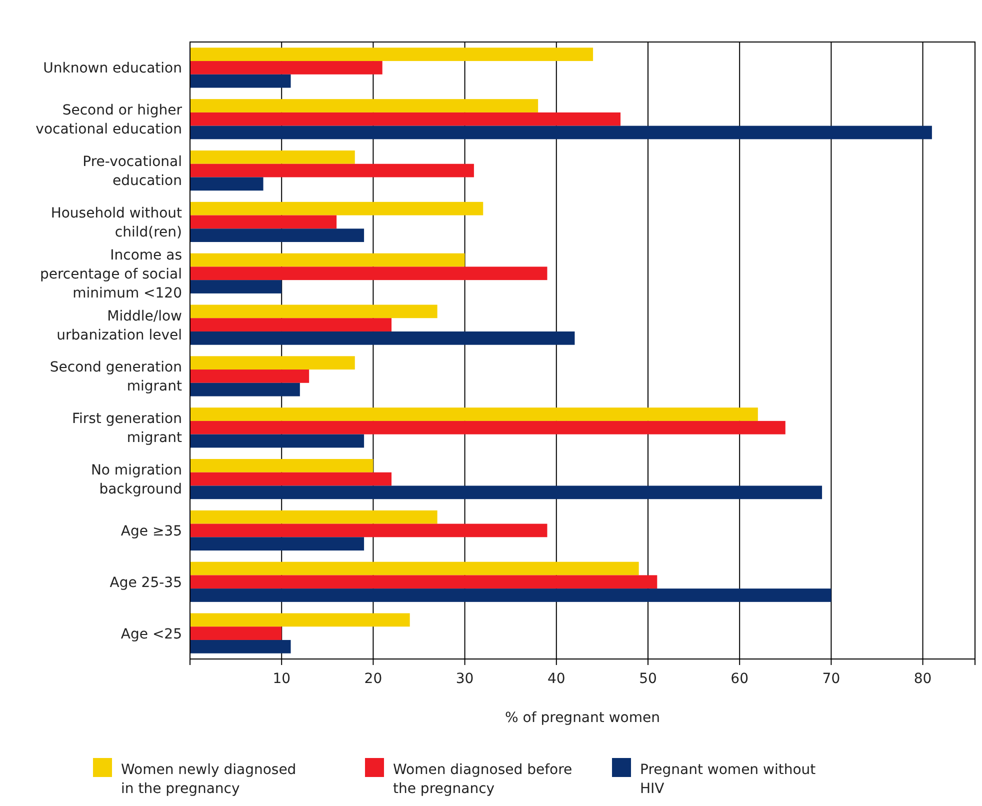 Image resolution: width=982 pixels, height=806 pixels. Describe the element at coordinates (582, 718) in the screenshot. I see `x-axis-title: % of pregnant women` at that location.